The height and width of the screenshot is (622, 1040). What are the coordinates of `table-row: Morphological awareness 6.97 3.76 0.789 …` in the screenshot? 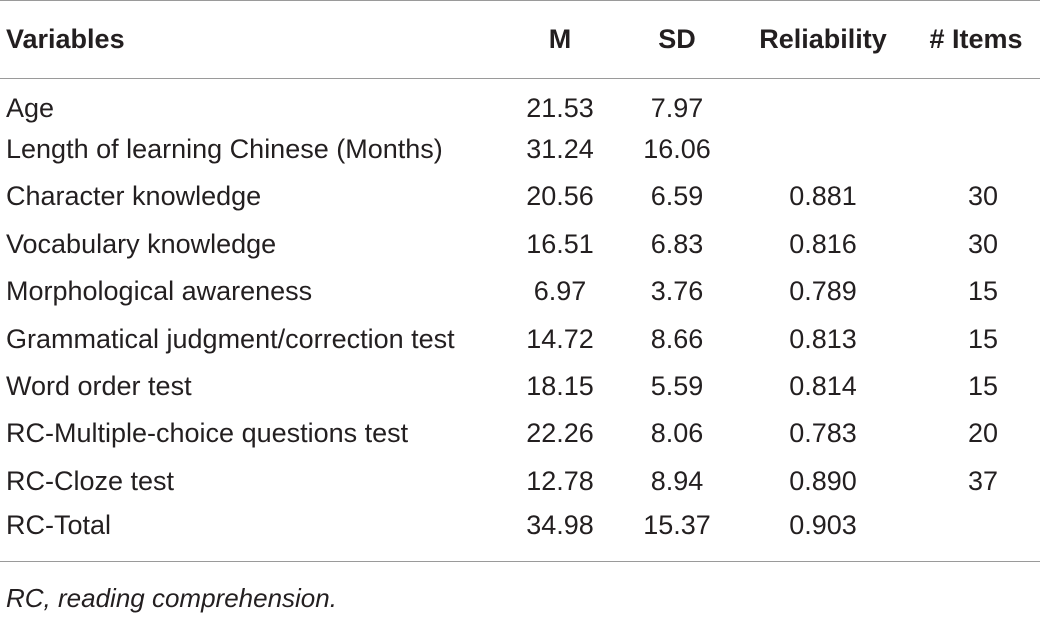 It's located at (520, 291).